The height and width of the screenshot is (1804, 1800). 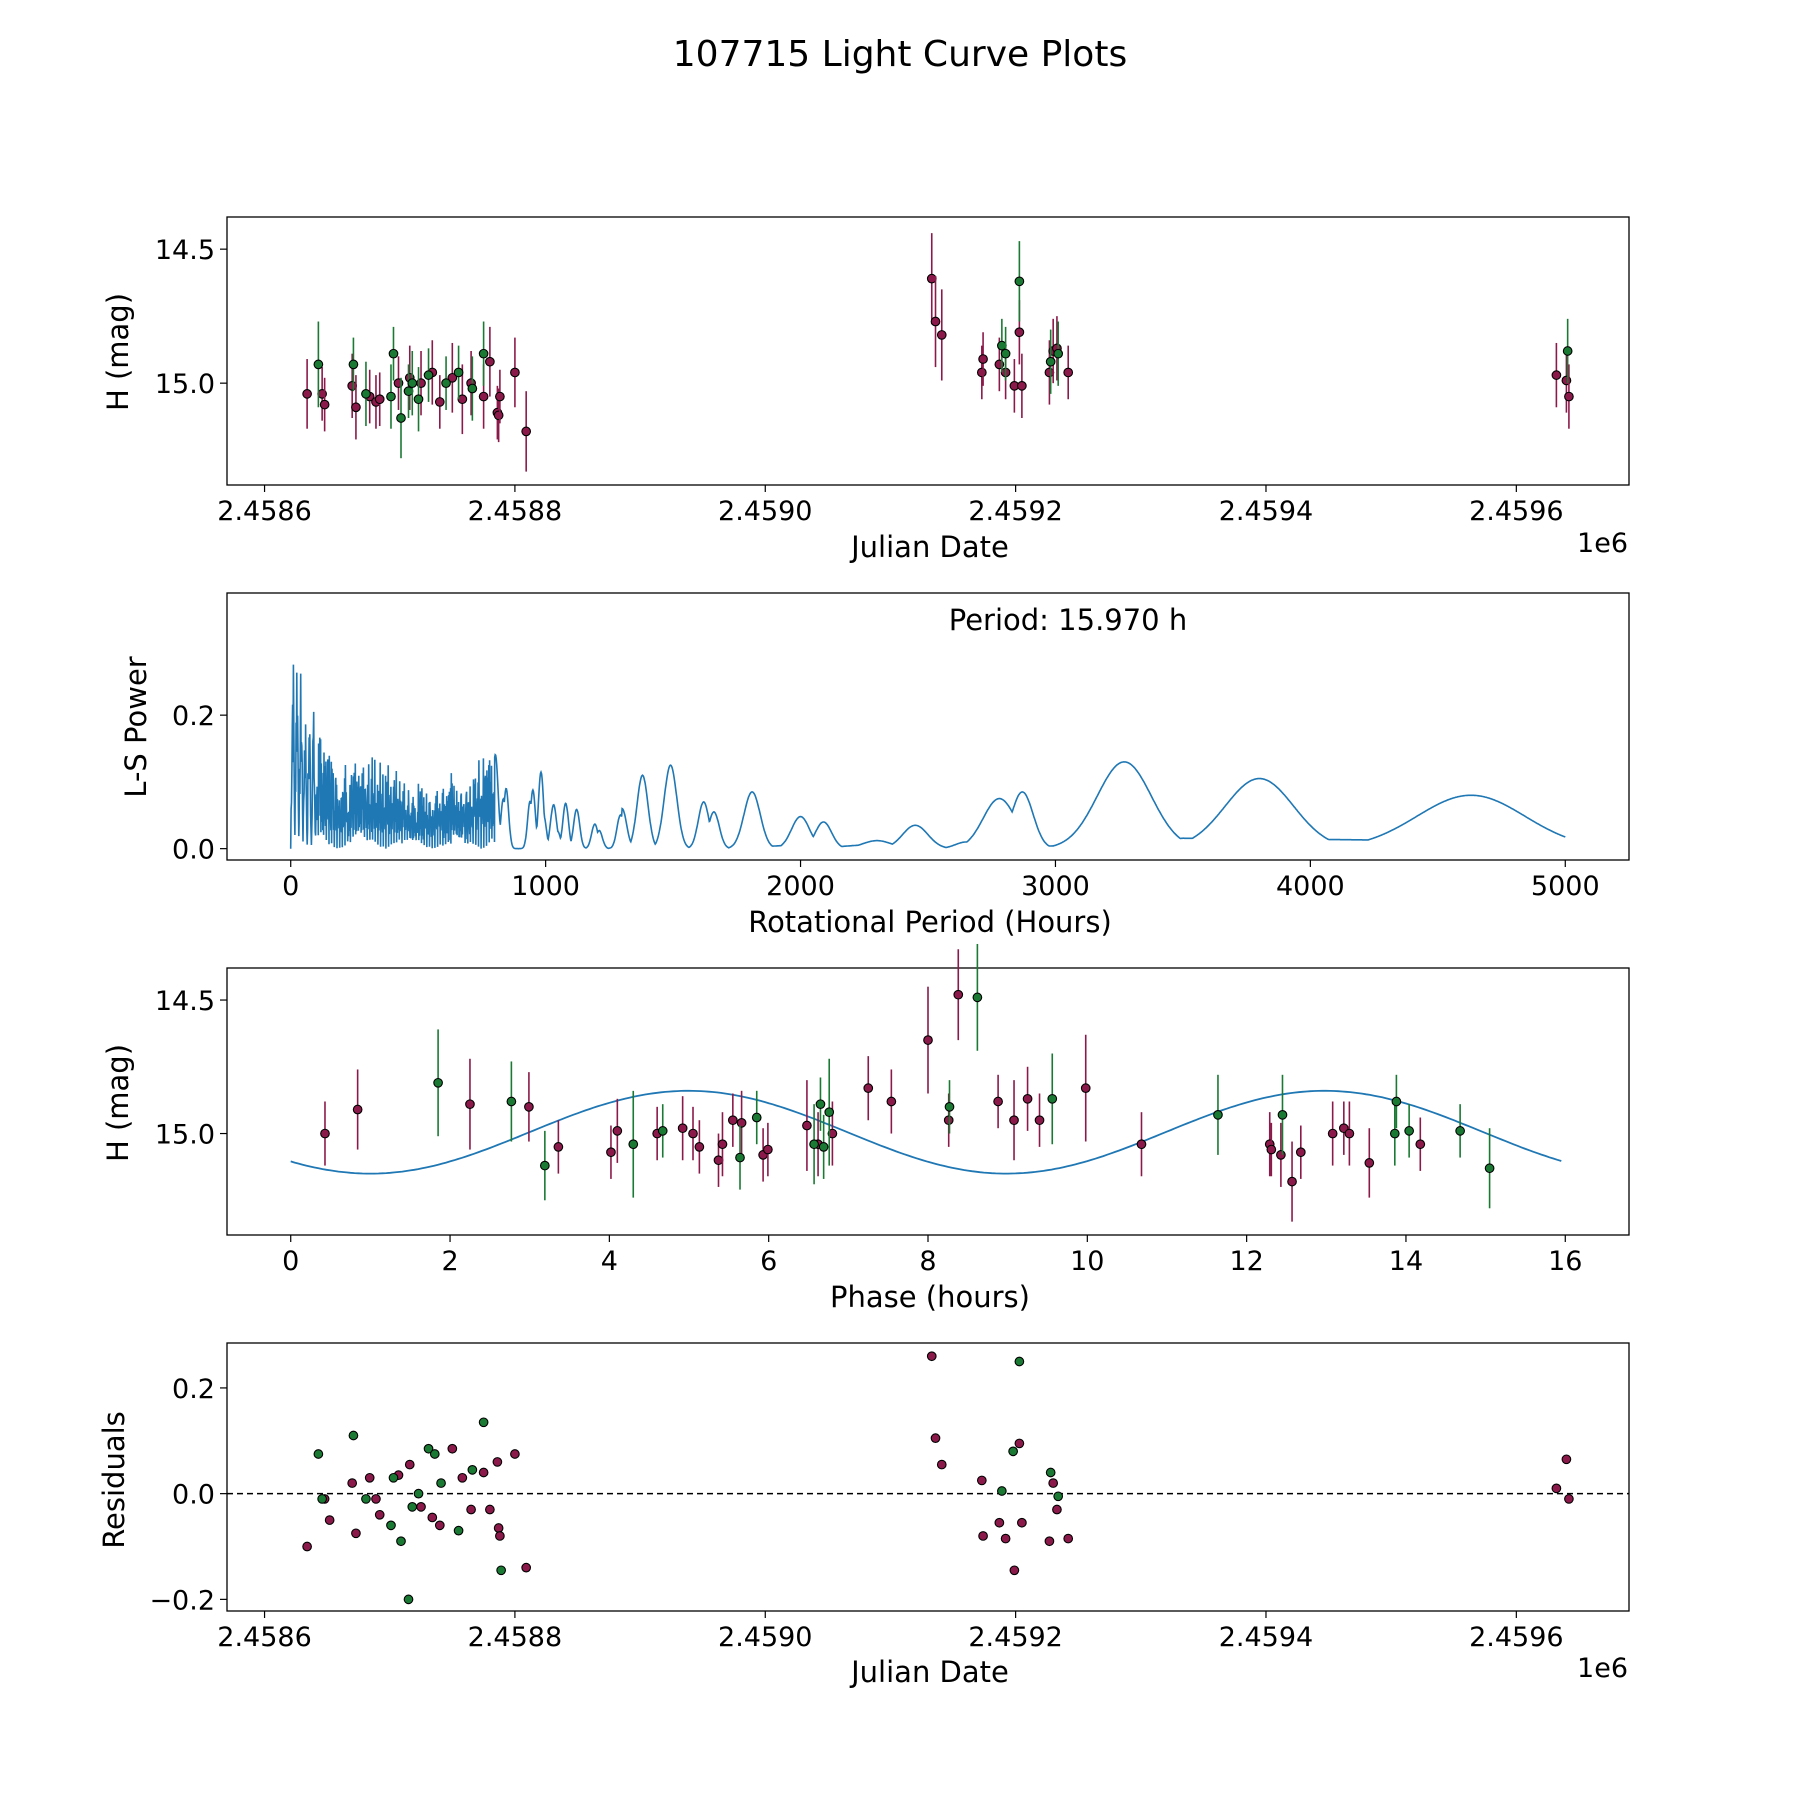 What do you see at coordinates (193, 1495) in the screenshot?
I see `residuals-ytick-label: 0.0` at bounding box center [193, 1495].